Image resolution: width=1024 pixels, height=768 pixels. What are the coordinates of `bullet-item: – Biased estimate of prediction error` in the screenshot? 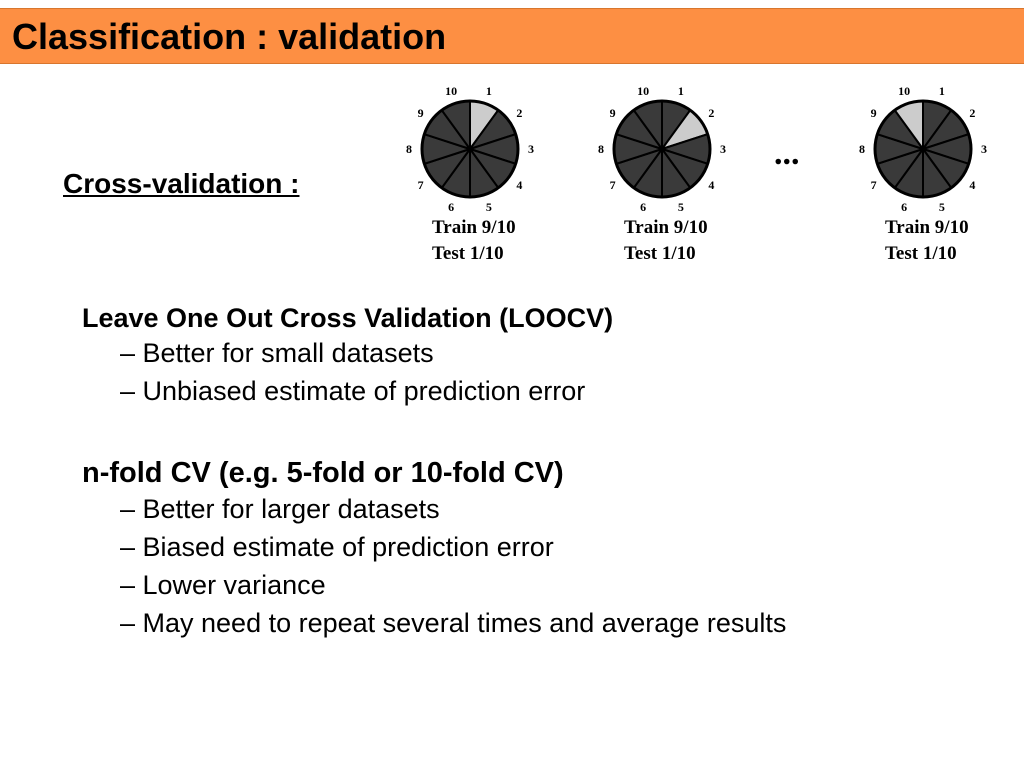 It's located at (337, 547).